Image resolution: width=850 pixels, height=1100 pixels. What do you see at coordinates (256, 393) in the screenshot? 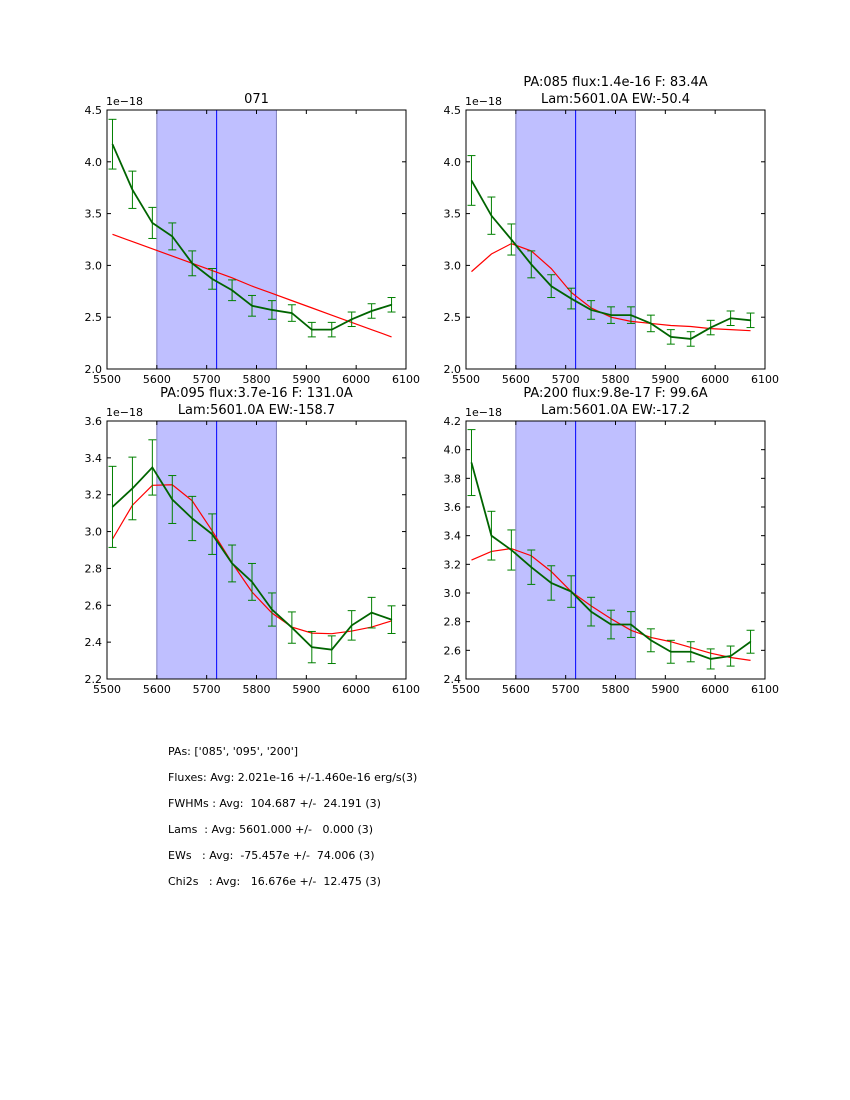
I see `subplot-title: PA:095 flux:3.7e-16 F: 131.0A` at bounding box center [256, 393].